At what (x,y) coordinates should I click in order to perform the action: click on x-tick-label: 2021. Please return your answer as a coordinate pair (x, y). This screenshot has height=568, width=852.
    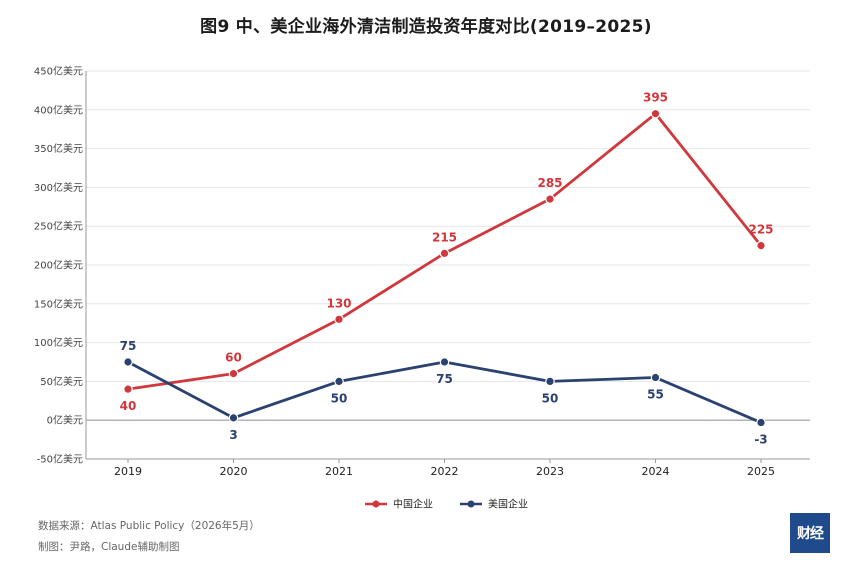
    Looking at the image, I should click on (339, 471).